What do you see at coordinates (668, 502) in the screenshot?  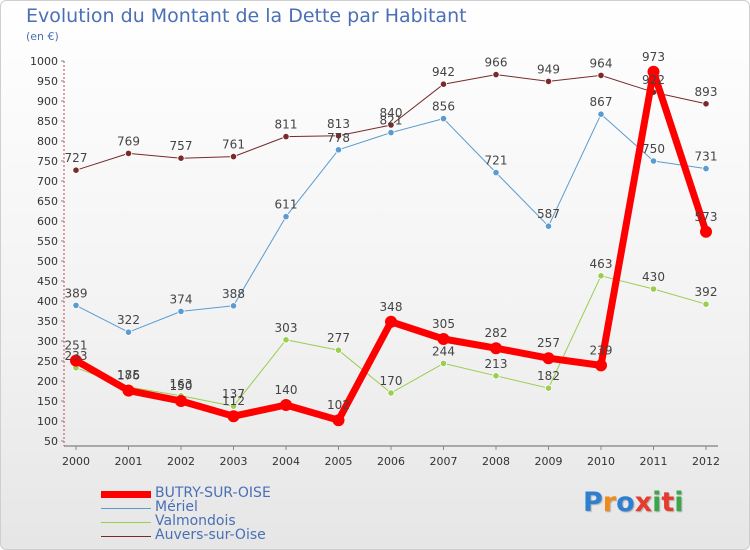 I see `logo-letter: t` at bounding box center [668, 502].